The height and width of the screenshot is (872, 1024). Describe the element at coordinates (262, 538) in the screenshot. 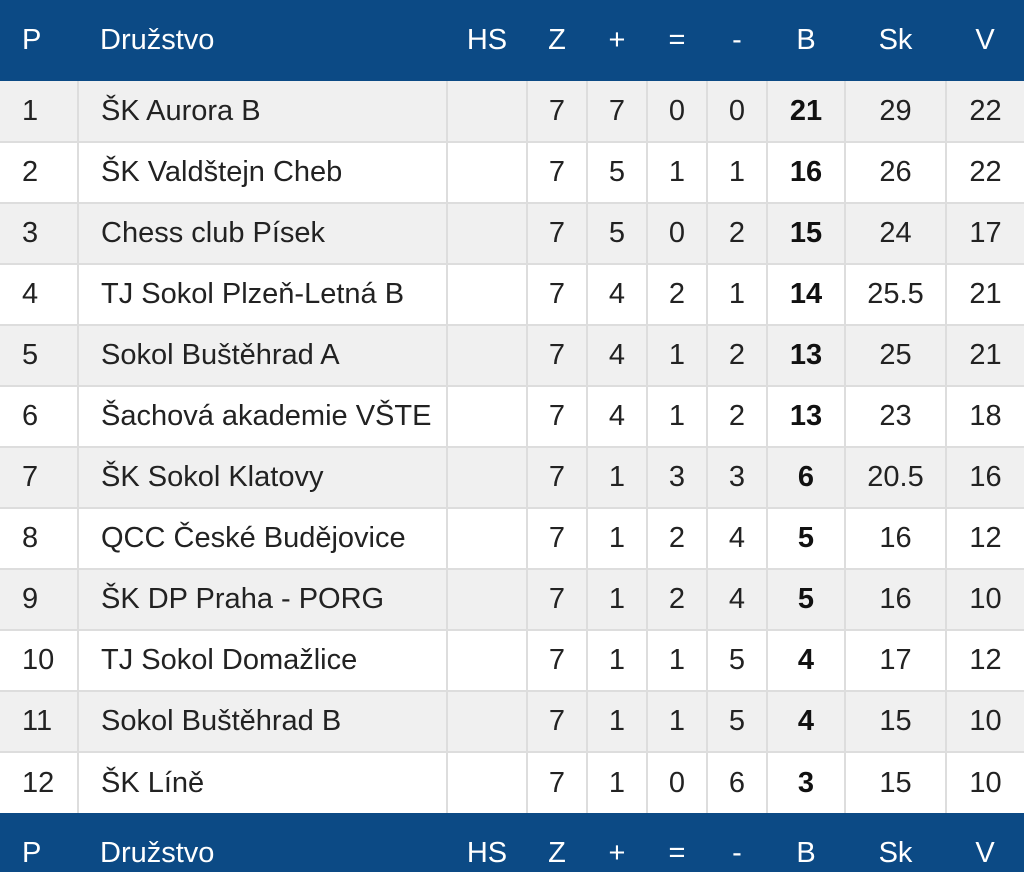

I see `cell-team: QCC České Budějovice` at that location.